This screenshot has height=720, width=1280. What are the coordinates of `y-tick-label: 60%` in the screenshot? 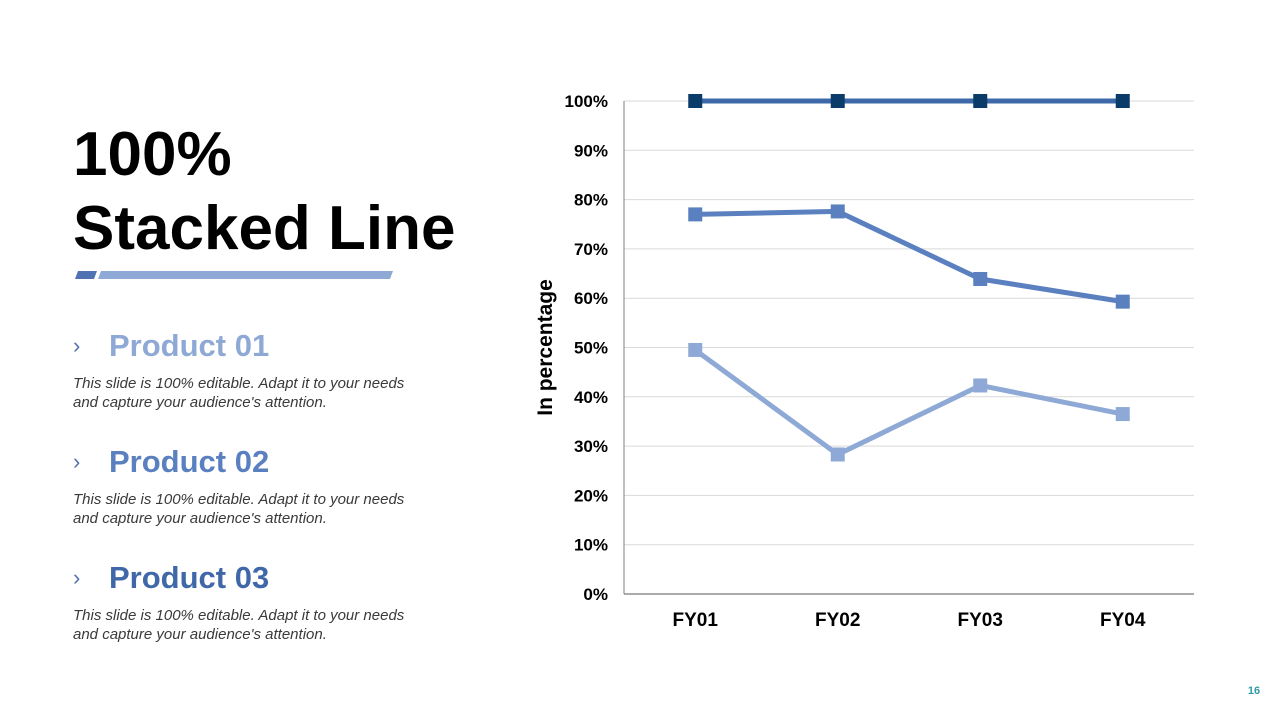 It's located at (591, 298).